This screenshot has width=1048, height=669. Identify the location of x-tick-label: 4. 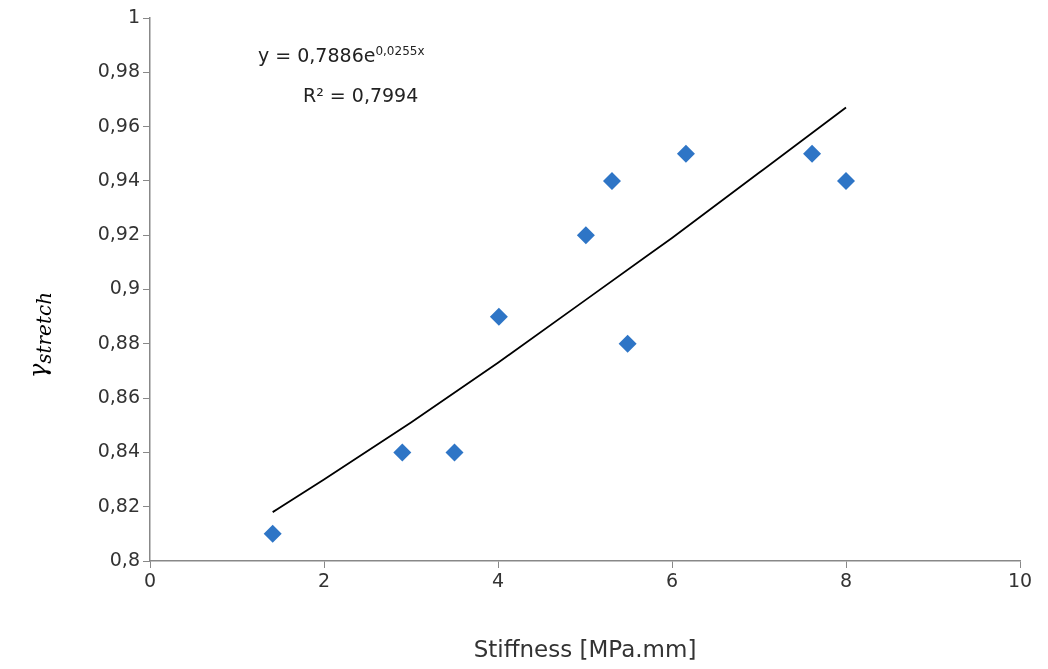
(498, 580).